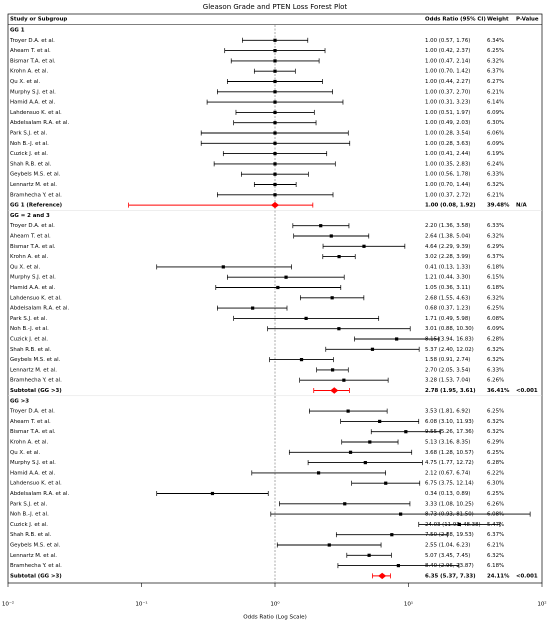 This screenshot has width=550, height=623. I want to click on ci-text: 4.64 (2.29, 9.39), so click(447, 247).